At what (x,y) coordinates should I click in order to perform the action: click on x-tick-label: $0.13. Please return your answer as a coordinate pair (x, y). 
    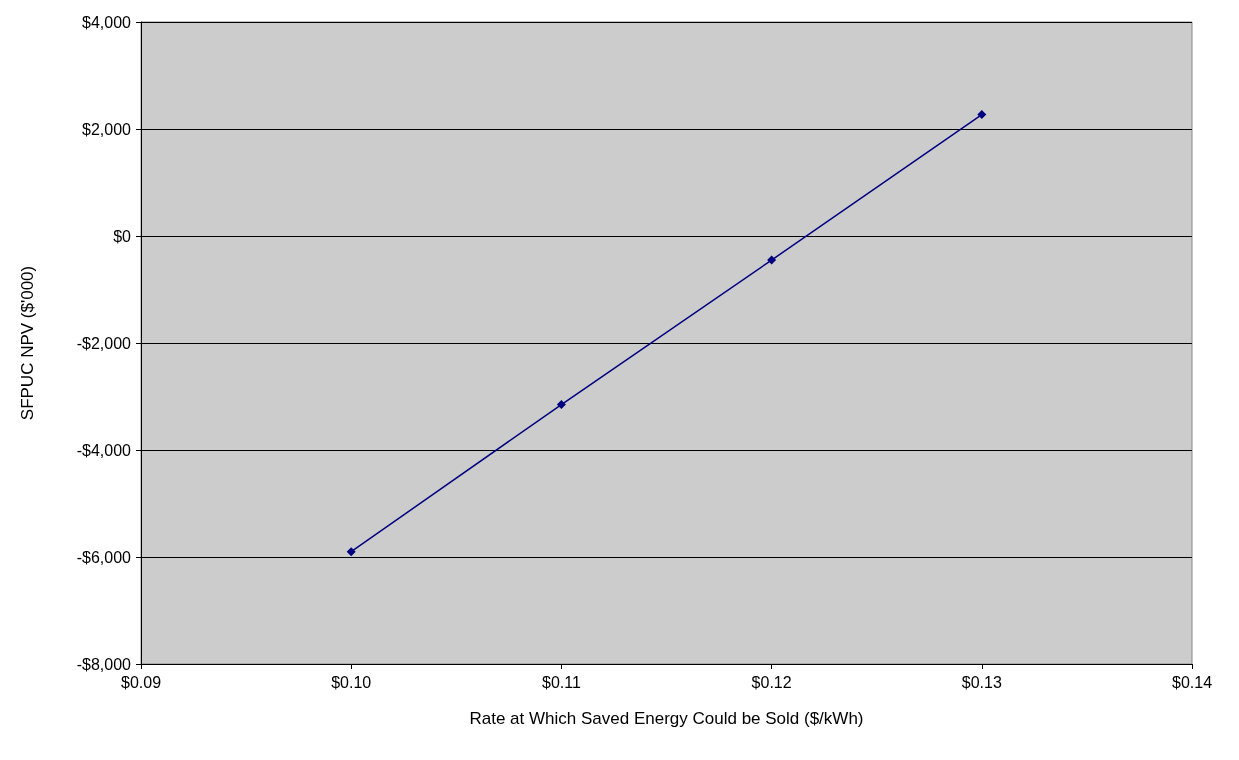
    Looking at the image, I should click on (981, 682).